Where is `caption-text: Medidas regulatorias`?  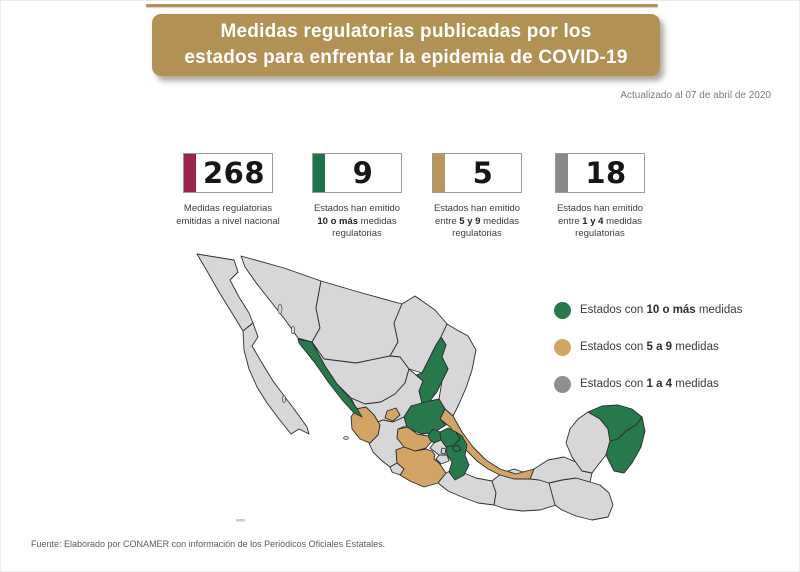
caption-text: Medidas regulatorias is located at coordinates (228, 208).